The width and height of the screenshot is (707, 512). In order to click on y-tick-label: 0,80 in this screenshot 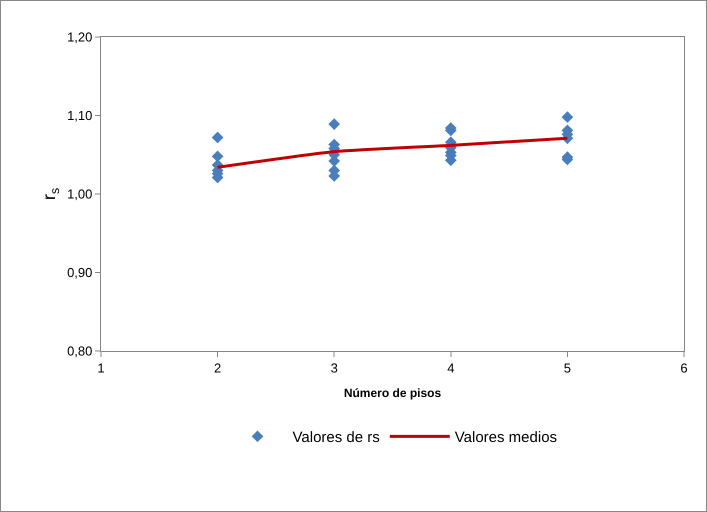, I will do `click(79, 351)`.